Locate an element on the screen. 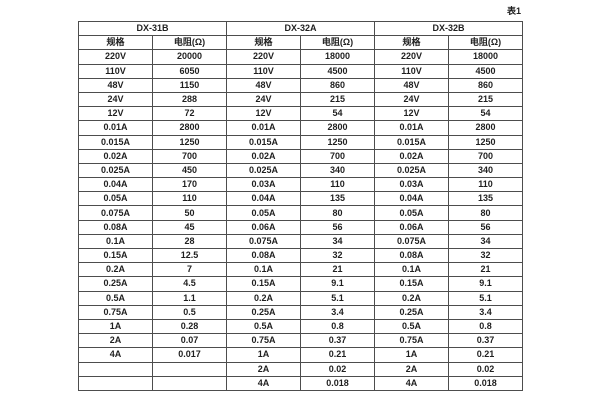 This screenshot has height=400, width=600. table-row: 0.04A 170 0.03A 110 0.03A 110 is located at coordinates (300, 185).